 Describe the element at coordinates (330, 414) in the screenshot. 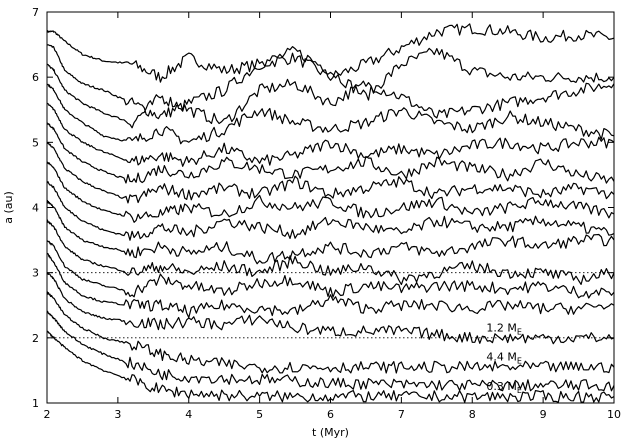

I see `x-tick-label-4: 6` at that location.